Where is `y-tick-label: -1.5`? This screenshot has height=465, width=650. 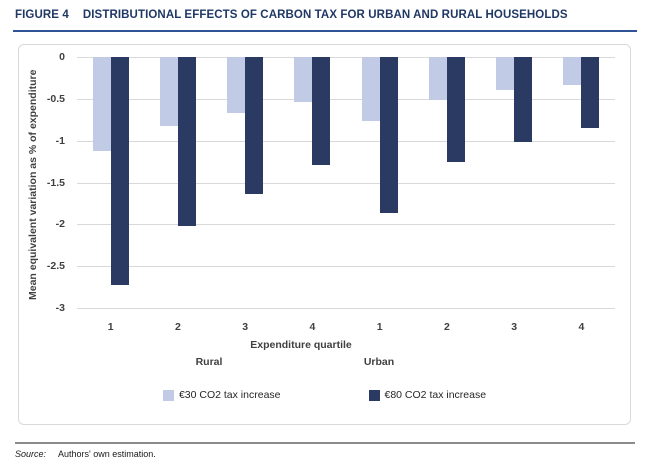 y-tick-label: -1.5 is located at coordinates (55, 182).